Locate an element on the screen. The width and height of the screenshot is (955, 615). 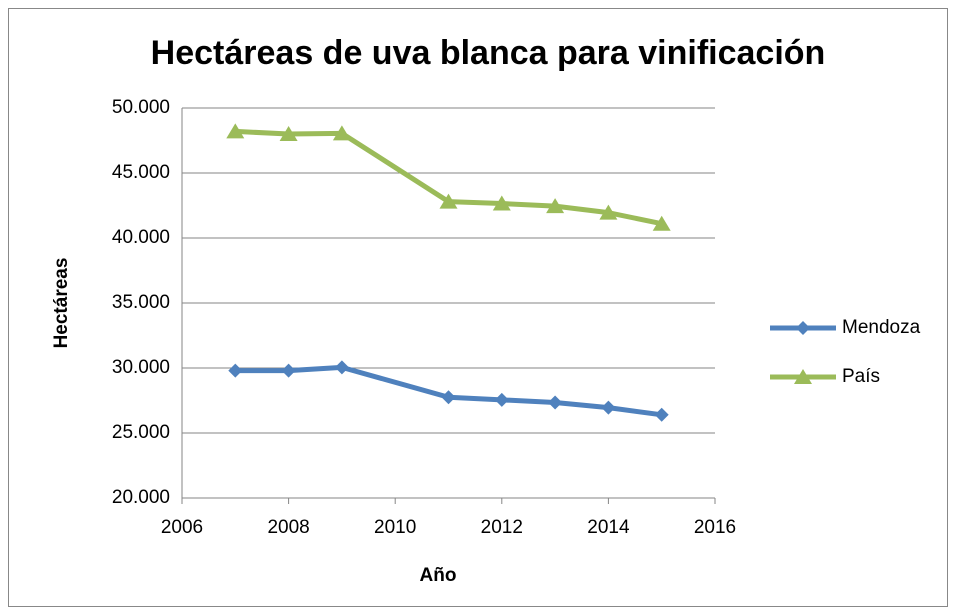
x-tick-label: 2012 is located at coordinates (502, 527).